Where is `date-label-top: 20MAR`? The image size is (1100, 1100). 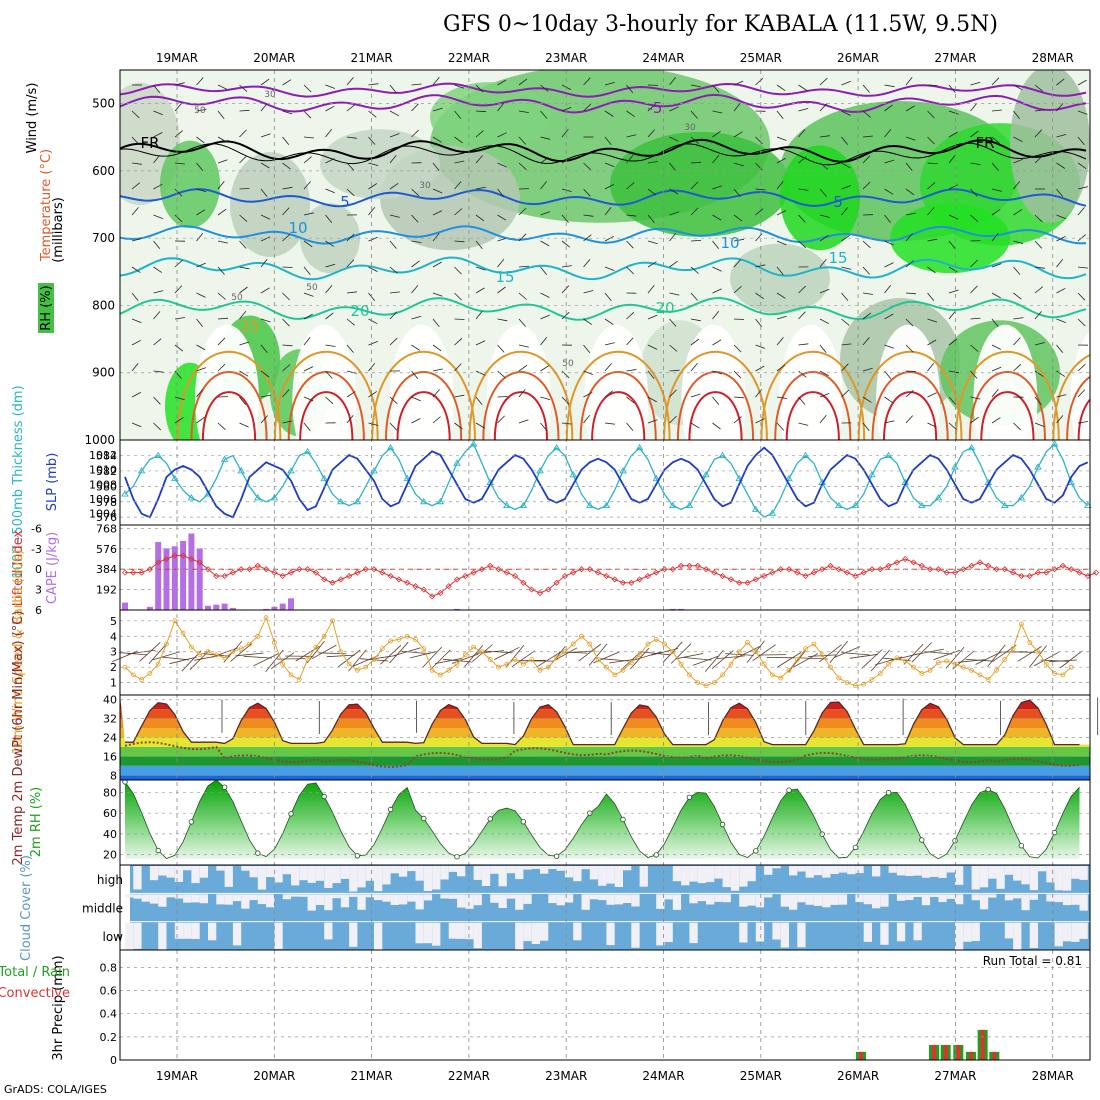
date-label-top: 20MAR is located at coordinates (274, 58).